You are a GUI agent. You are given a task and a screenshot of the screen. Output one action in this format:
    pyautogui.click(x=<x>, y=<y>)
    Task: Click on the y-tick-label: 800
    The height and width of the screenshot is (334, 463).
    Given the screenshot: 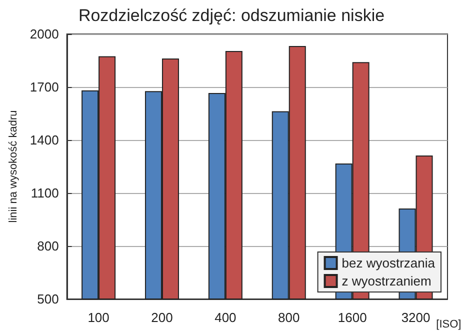 What is the action you would take?
    pyautogui.click(x=48, y=246)
    